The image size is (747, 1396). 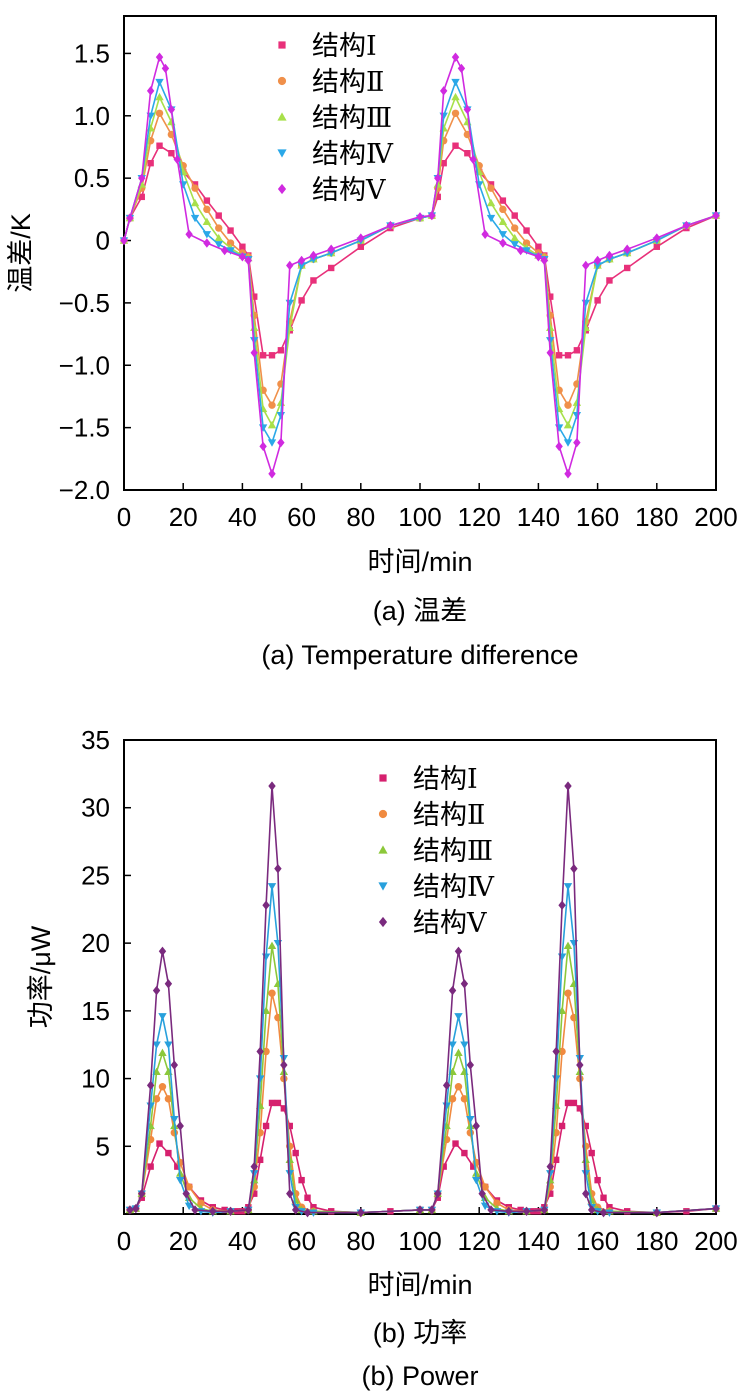 I want to click on chart-a-x-tick-label: 180, so click(x=656, y=517).